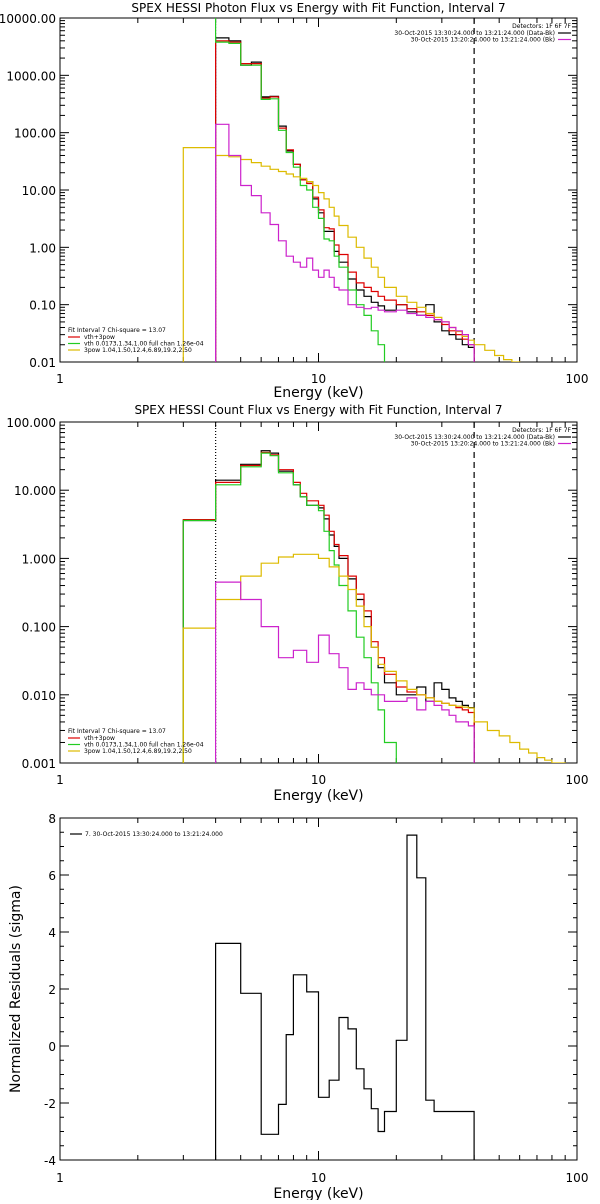  What do you see at coordinates (52, 990) in the screenshot?
I see `y-tick-label: 2` at bounding box center [52, 990].